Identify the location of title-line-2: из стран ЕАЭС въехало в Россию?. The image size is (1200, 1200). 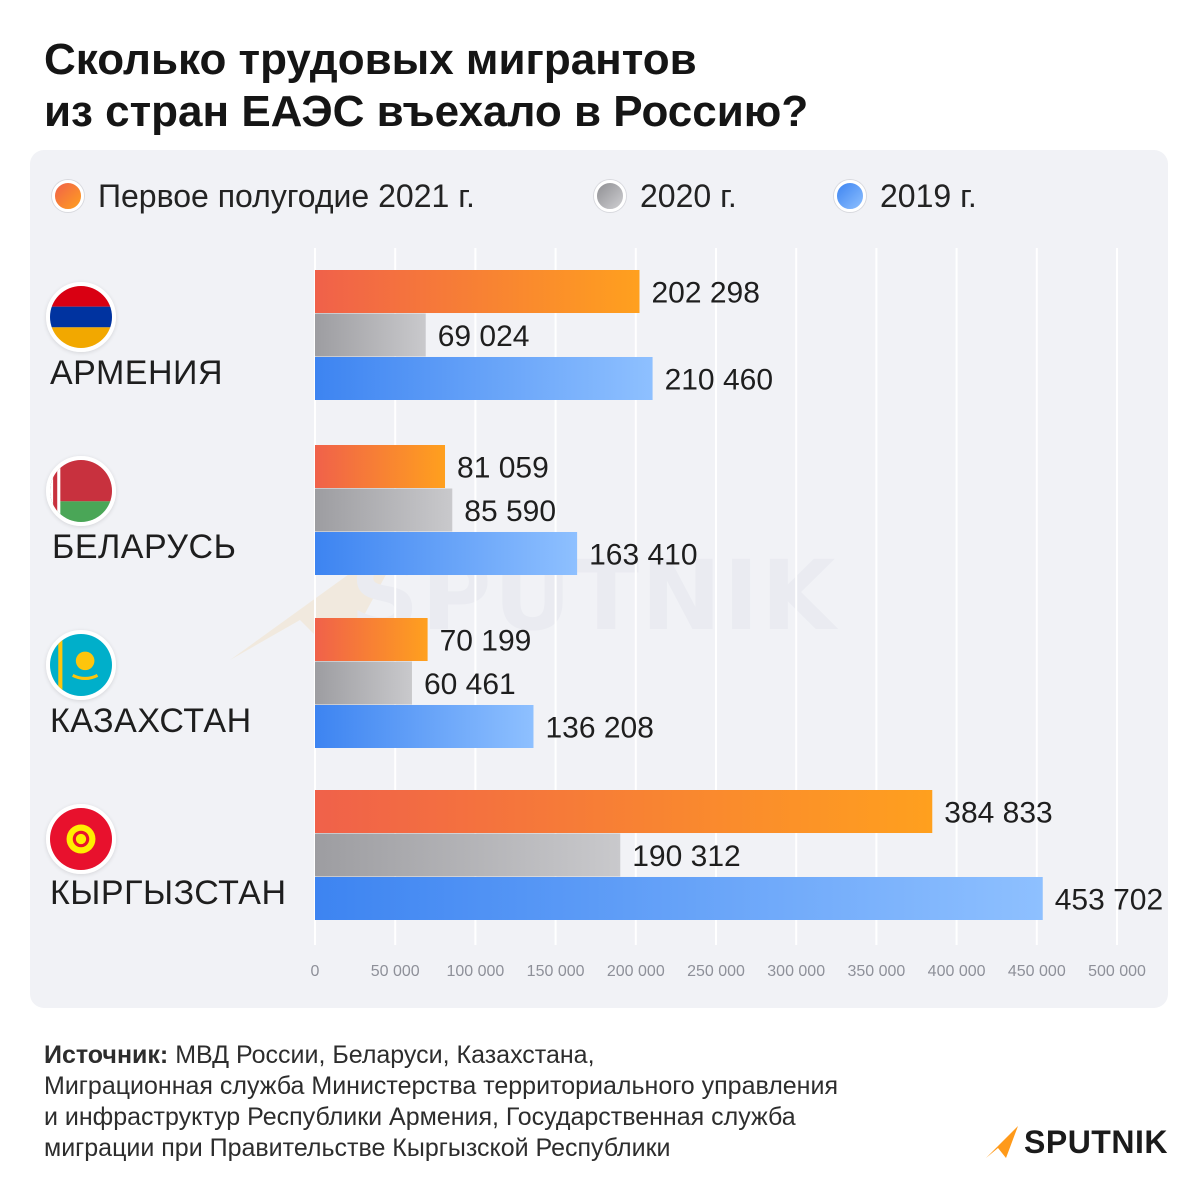
(426, 111).